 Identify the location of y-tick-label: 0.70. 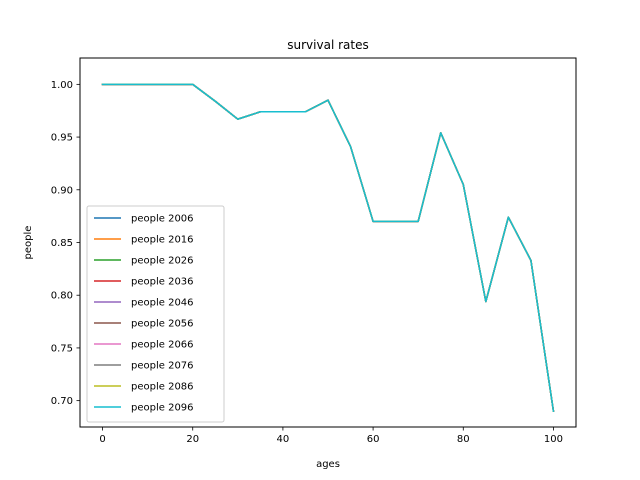
(62, 401).